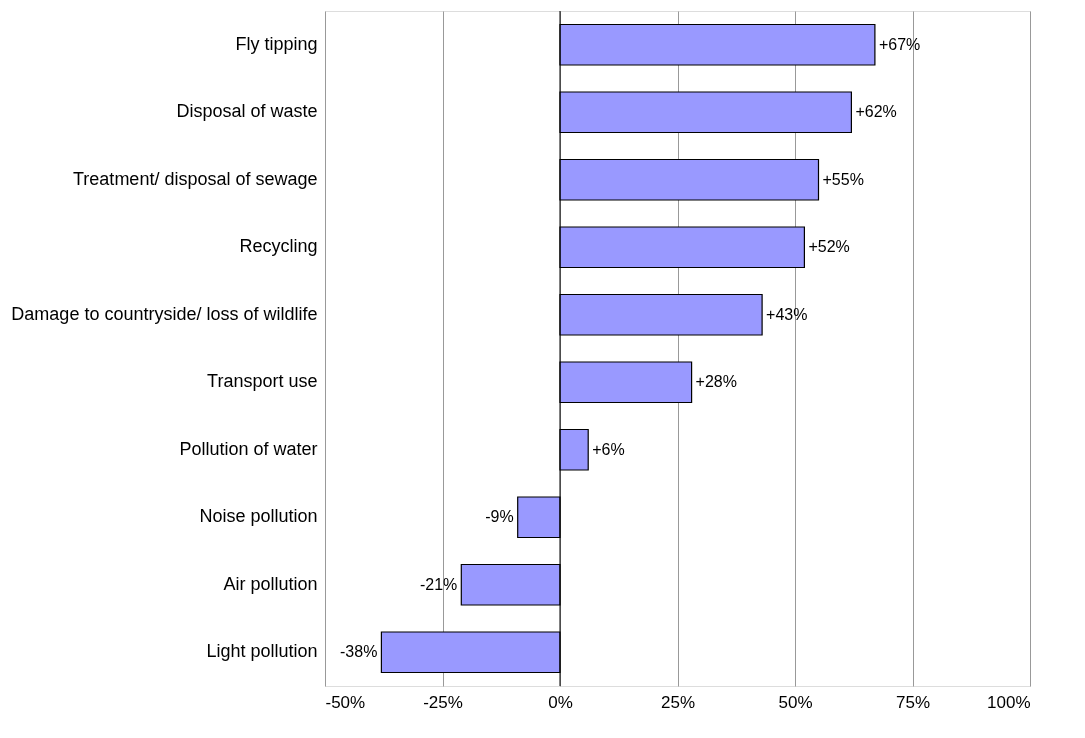 Image resolution: width=1085 pixels, height=738 pixels. Describe the element at coordinates (876, 112) in the screenshot. I see `data-label: +62%` at that location.